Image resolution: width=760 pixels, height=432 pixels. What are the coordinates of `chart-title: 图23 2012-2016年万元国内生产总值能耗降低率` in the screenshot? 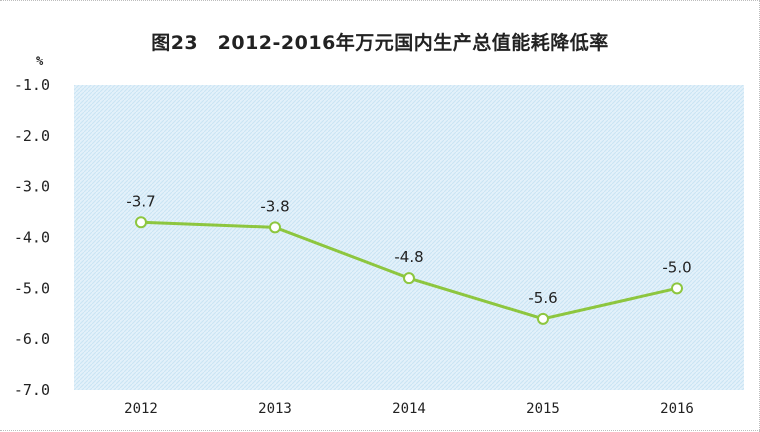 It's located at (380, 43).